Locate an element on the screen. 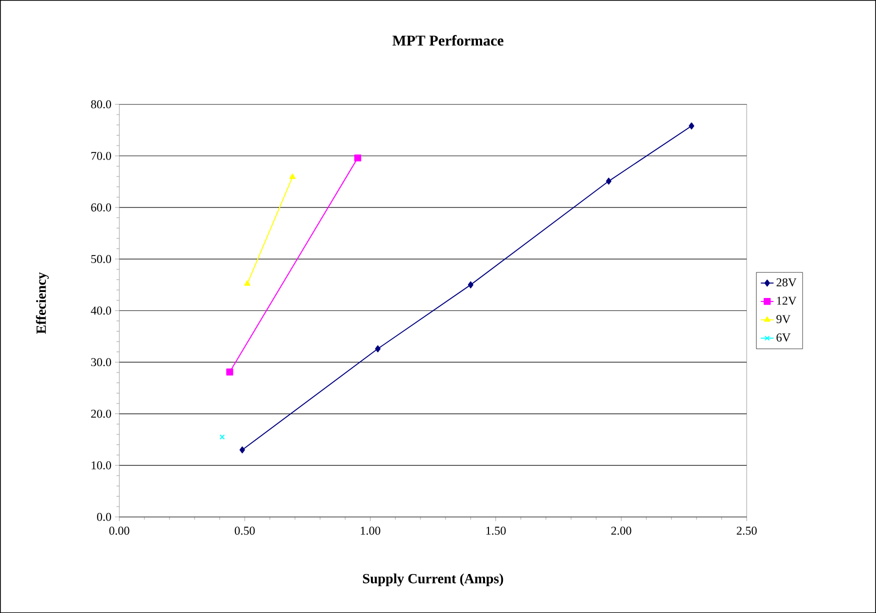 The width and height of the screenshot is (876, 613). y-tick-label: 0.0 is located at coordinates (104, 516).